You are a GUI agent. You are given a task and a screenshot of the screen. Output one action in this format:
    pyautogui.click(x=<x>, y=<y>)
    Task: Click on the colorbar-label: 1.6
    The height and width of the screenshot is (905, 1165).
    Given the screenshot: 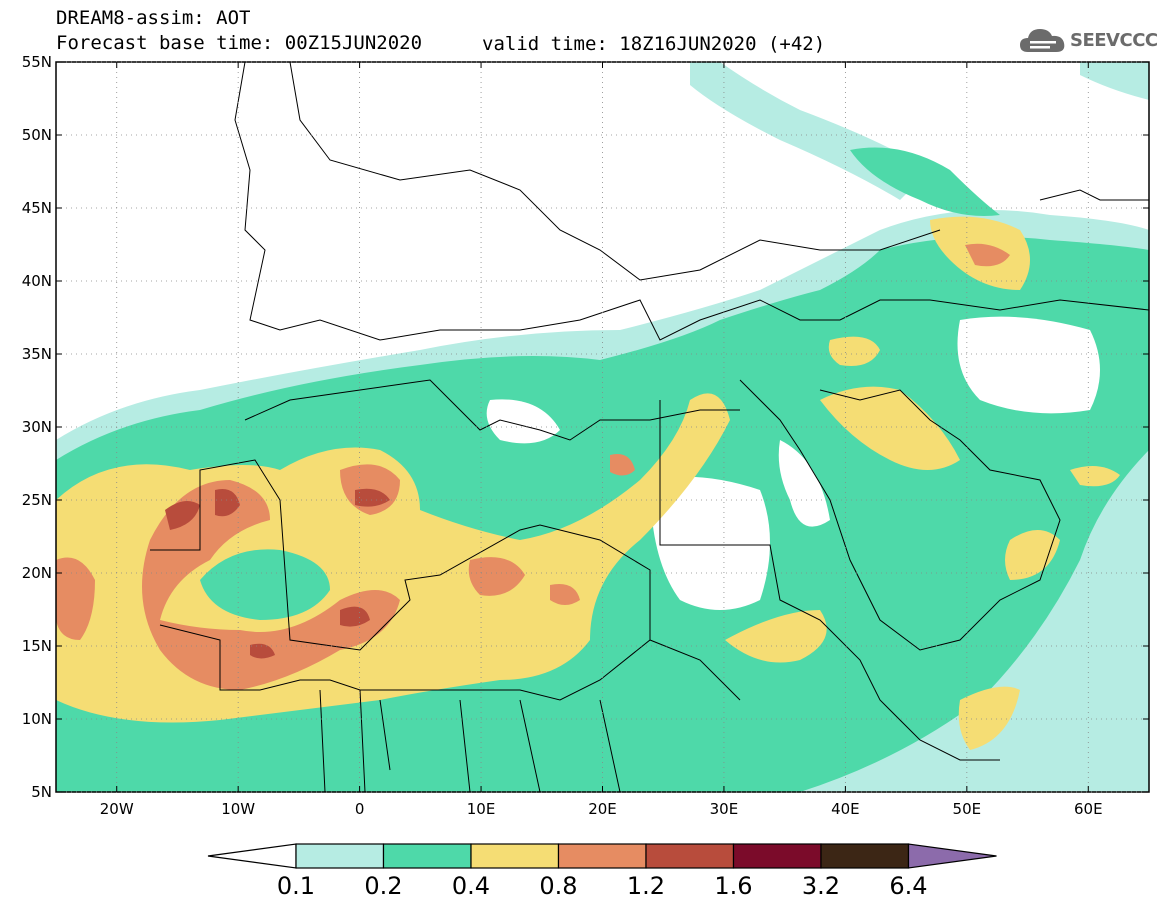 What is the action you would take?
    pyautogui.click(x=733, y=886)
    